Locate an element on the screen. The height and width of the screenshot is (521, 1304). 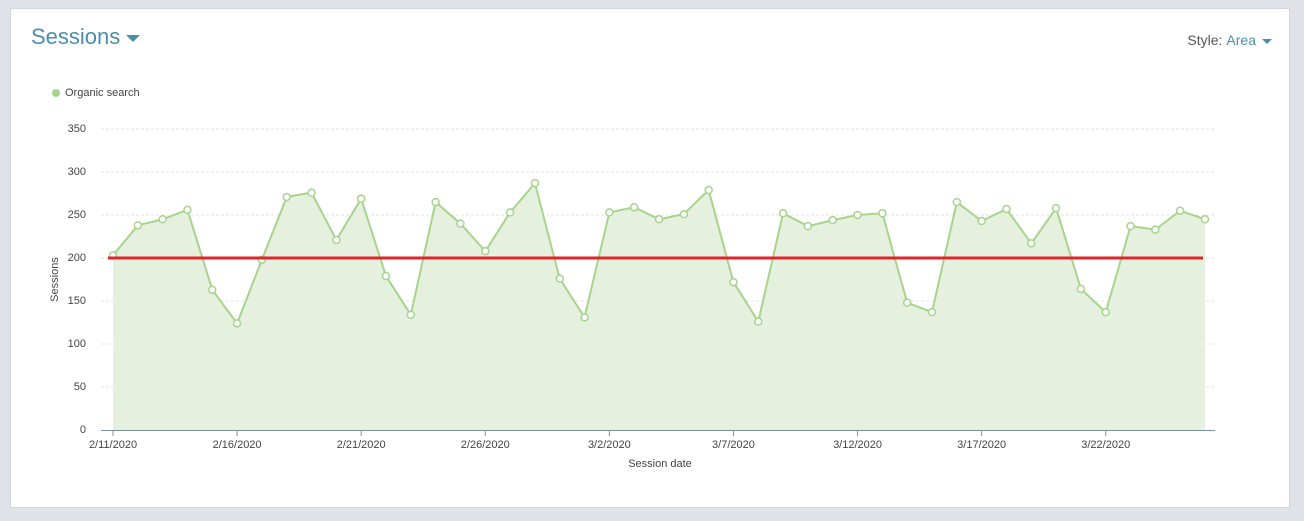
title: Sessions is located at coordinates (76, 36).